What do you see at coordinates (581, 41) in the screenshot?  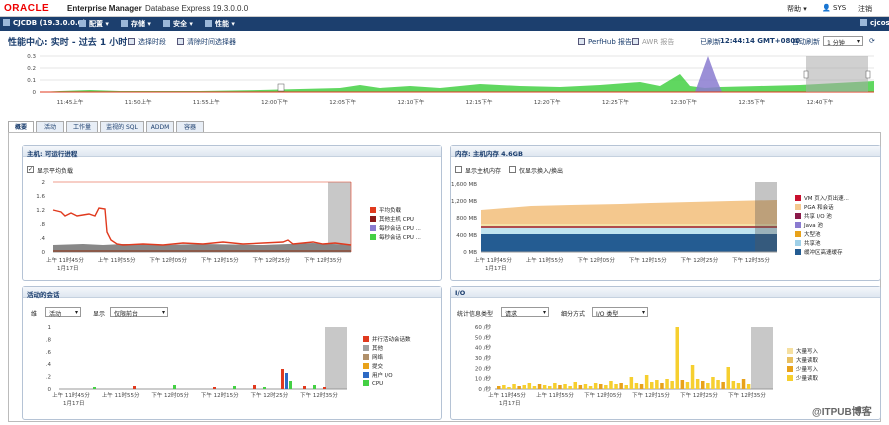 I see `save-icon` at bounding box center [581, 41].